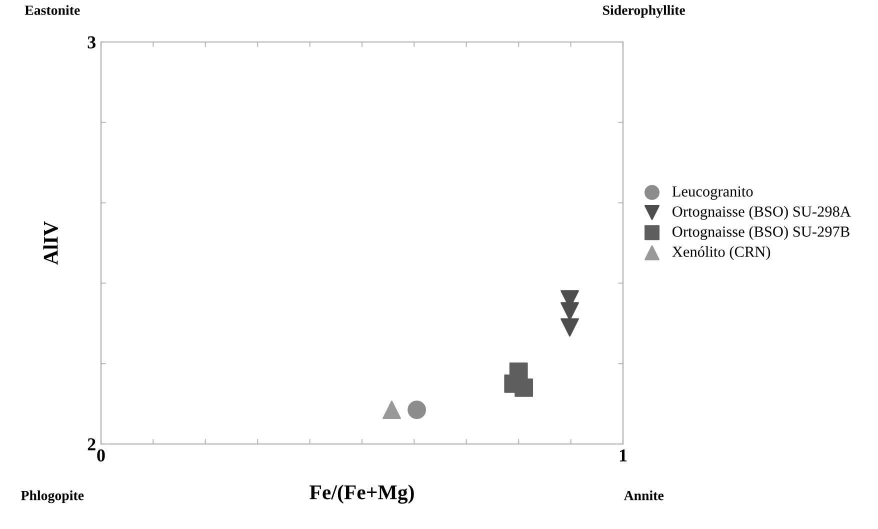  I want to click on text: Phlogopite, so click(52, 497).